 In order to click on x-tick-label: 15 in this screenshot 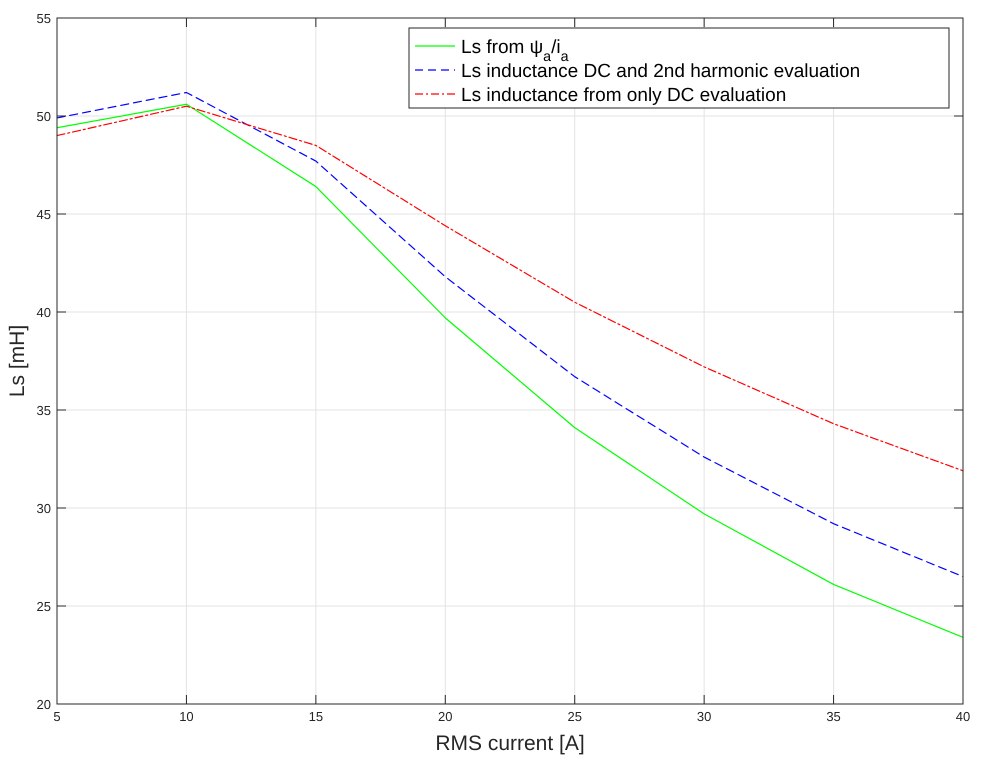, I will do `click(316, 716)`.